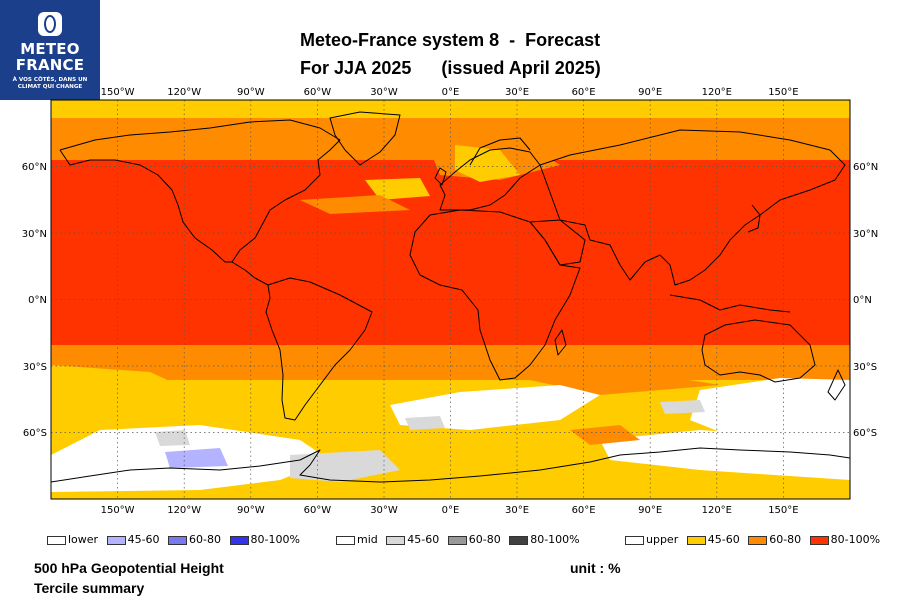 This screenshot has height=600, width=900. I want to click on map-title-line-2: For JJA 2025 (issued April 2025), so click(450, 68).